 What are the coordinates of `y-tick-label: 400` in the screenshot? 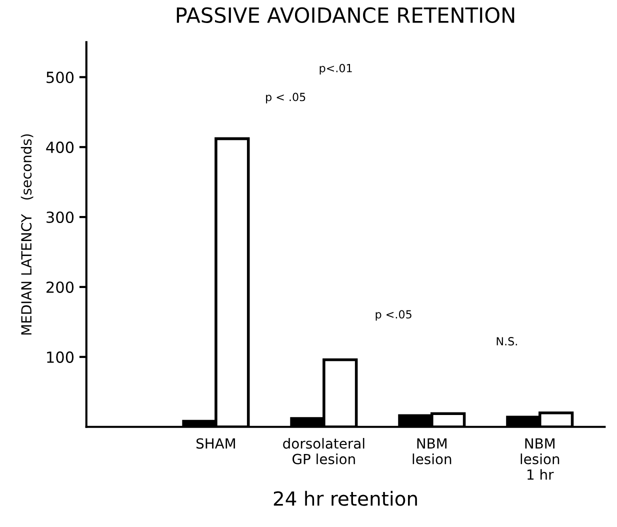 It's located at (60, 148).